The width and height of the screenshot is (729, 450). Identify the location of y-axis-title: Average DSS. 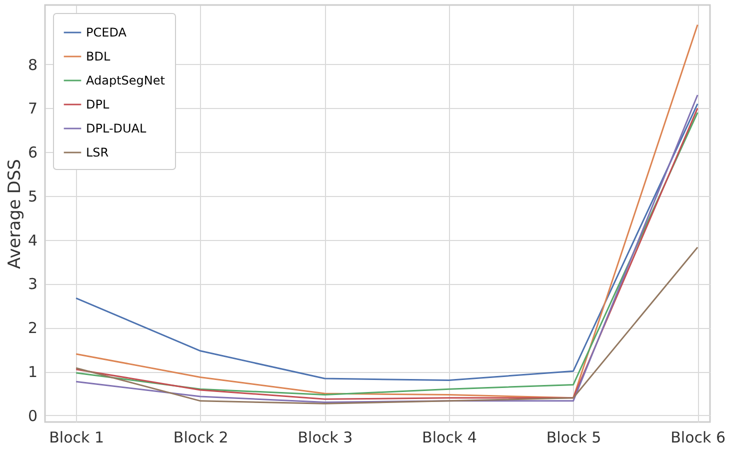
(14, 214).